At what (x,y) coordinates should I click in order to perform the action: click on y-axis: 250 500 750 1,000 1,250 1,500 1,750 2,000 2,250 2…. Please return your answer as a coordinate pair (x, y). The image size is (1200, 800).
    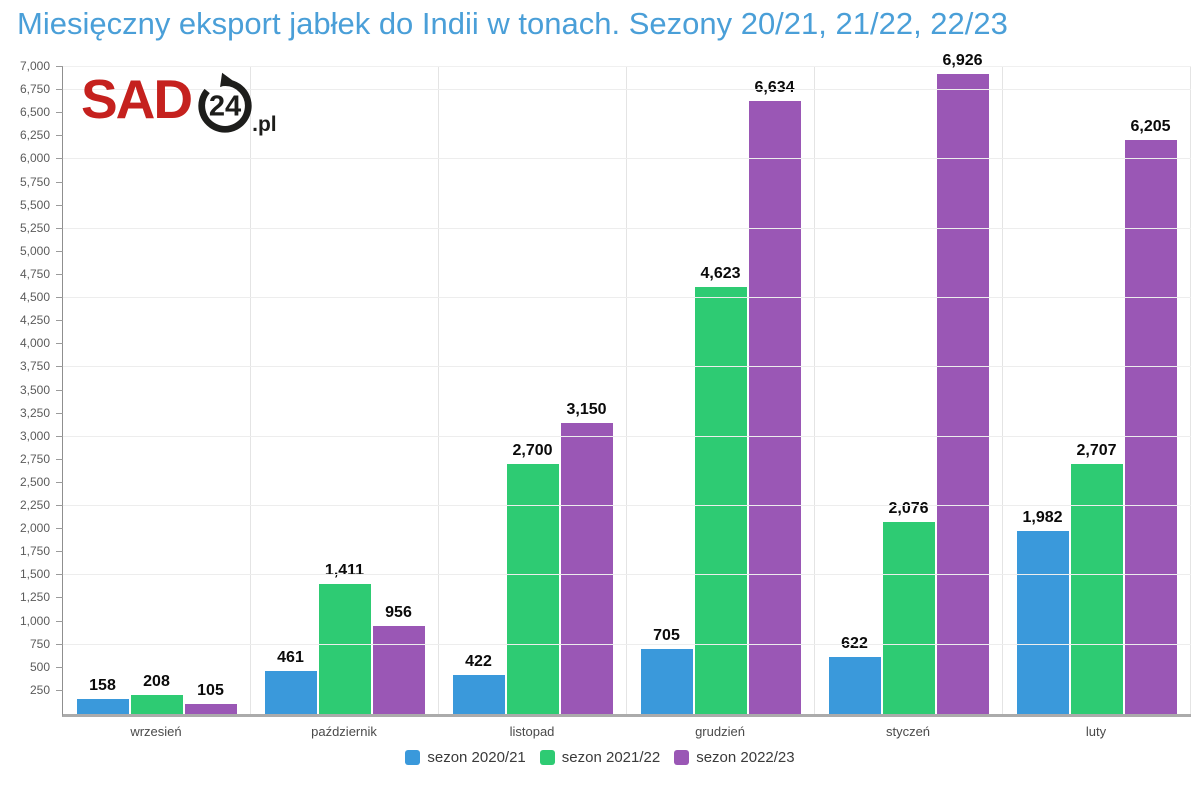
    Looking at the image, I should click on (28, 386).